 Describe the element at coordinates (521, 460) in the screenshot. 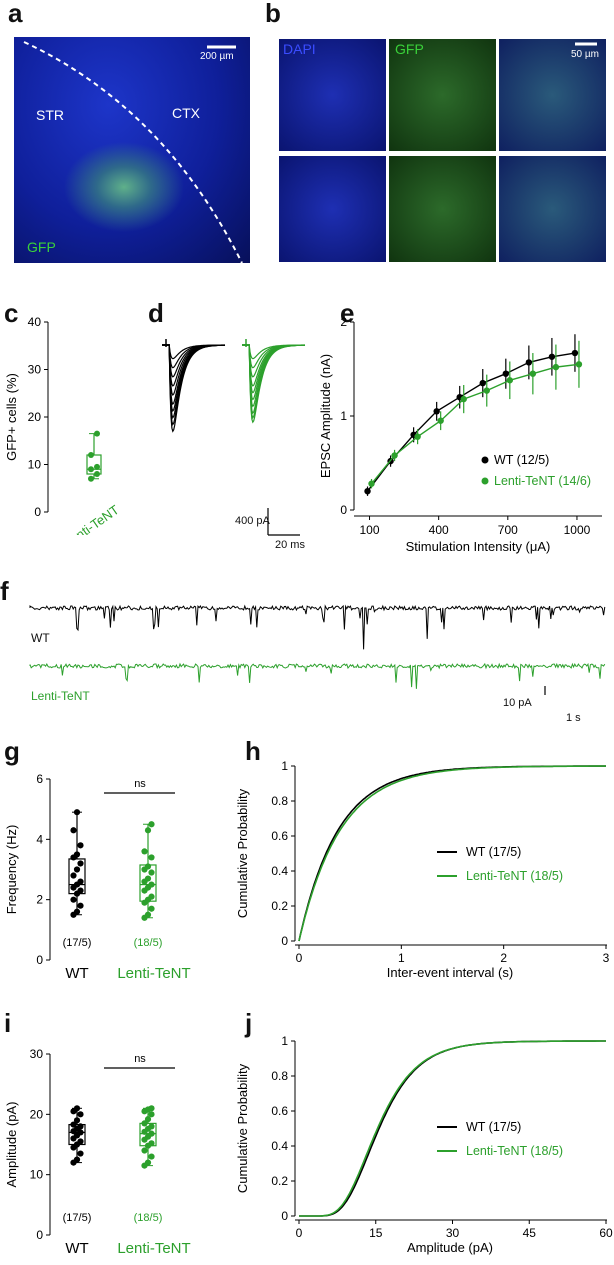

I see `e-legend-label: WT (12/5)` at that location.